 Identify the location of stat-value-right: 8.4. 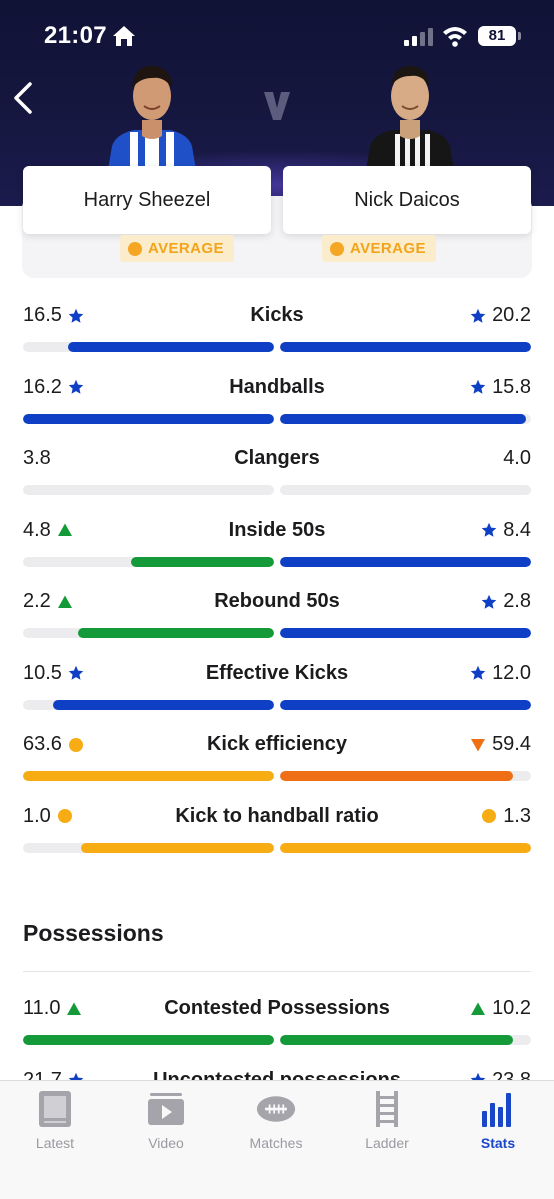
(517, 529).